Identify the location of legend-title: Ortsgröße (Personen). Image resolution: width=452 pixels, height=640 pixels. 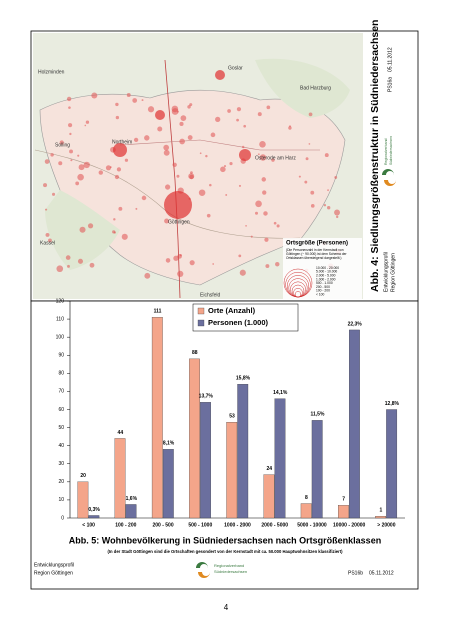
(317, 244).